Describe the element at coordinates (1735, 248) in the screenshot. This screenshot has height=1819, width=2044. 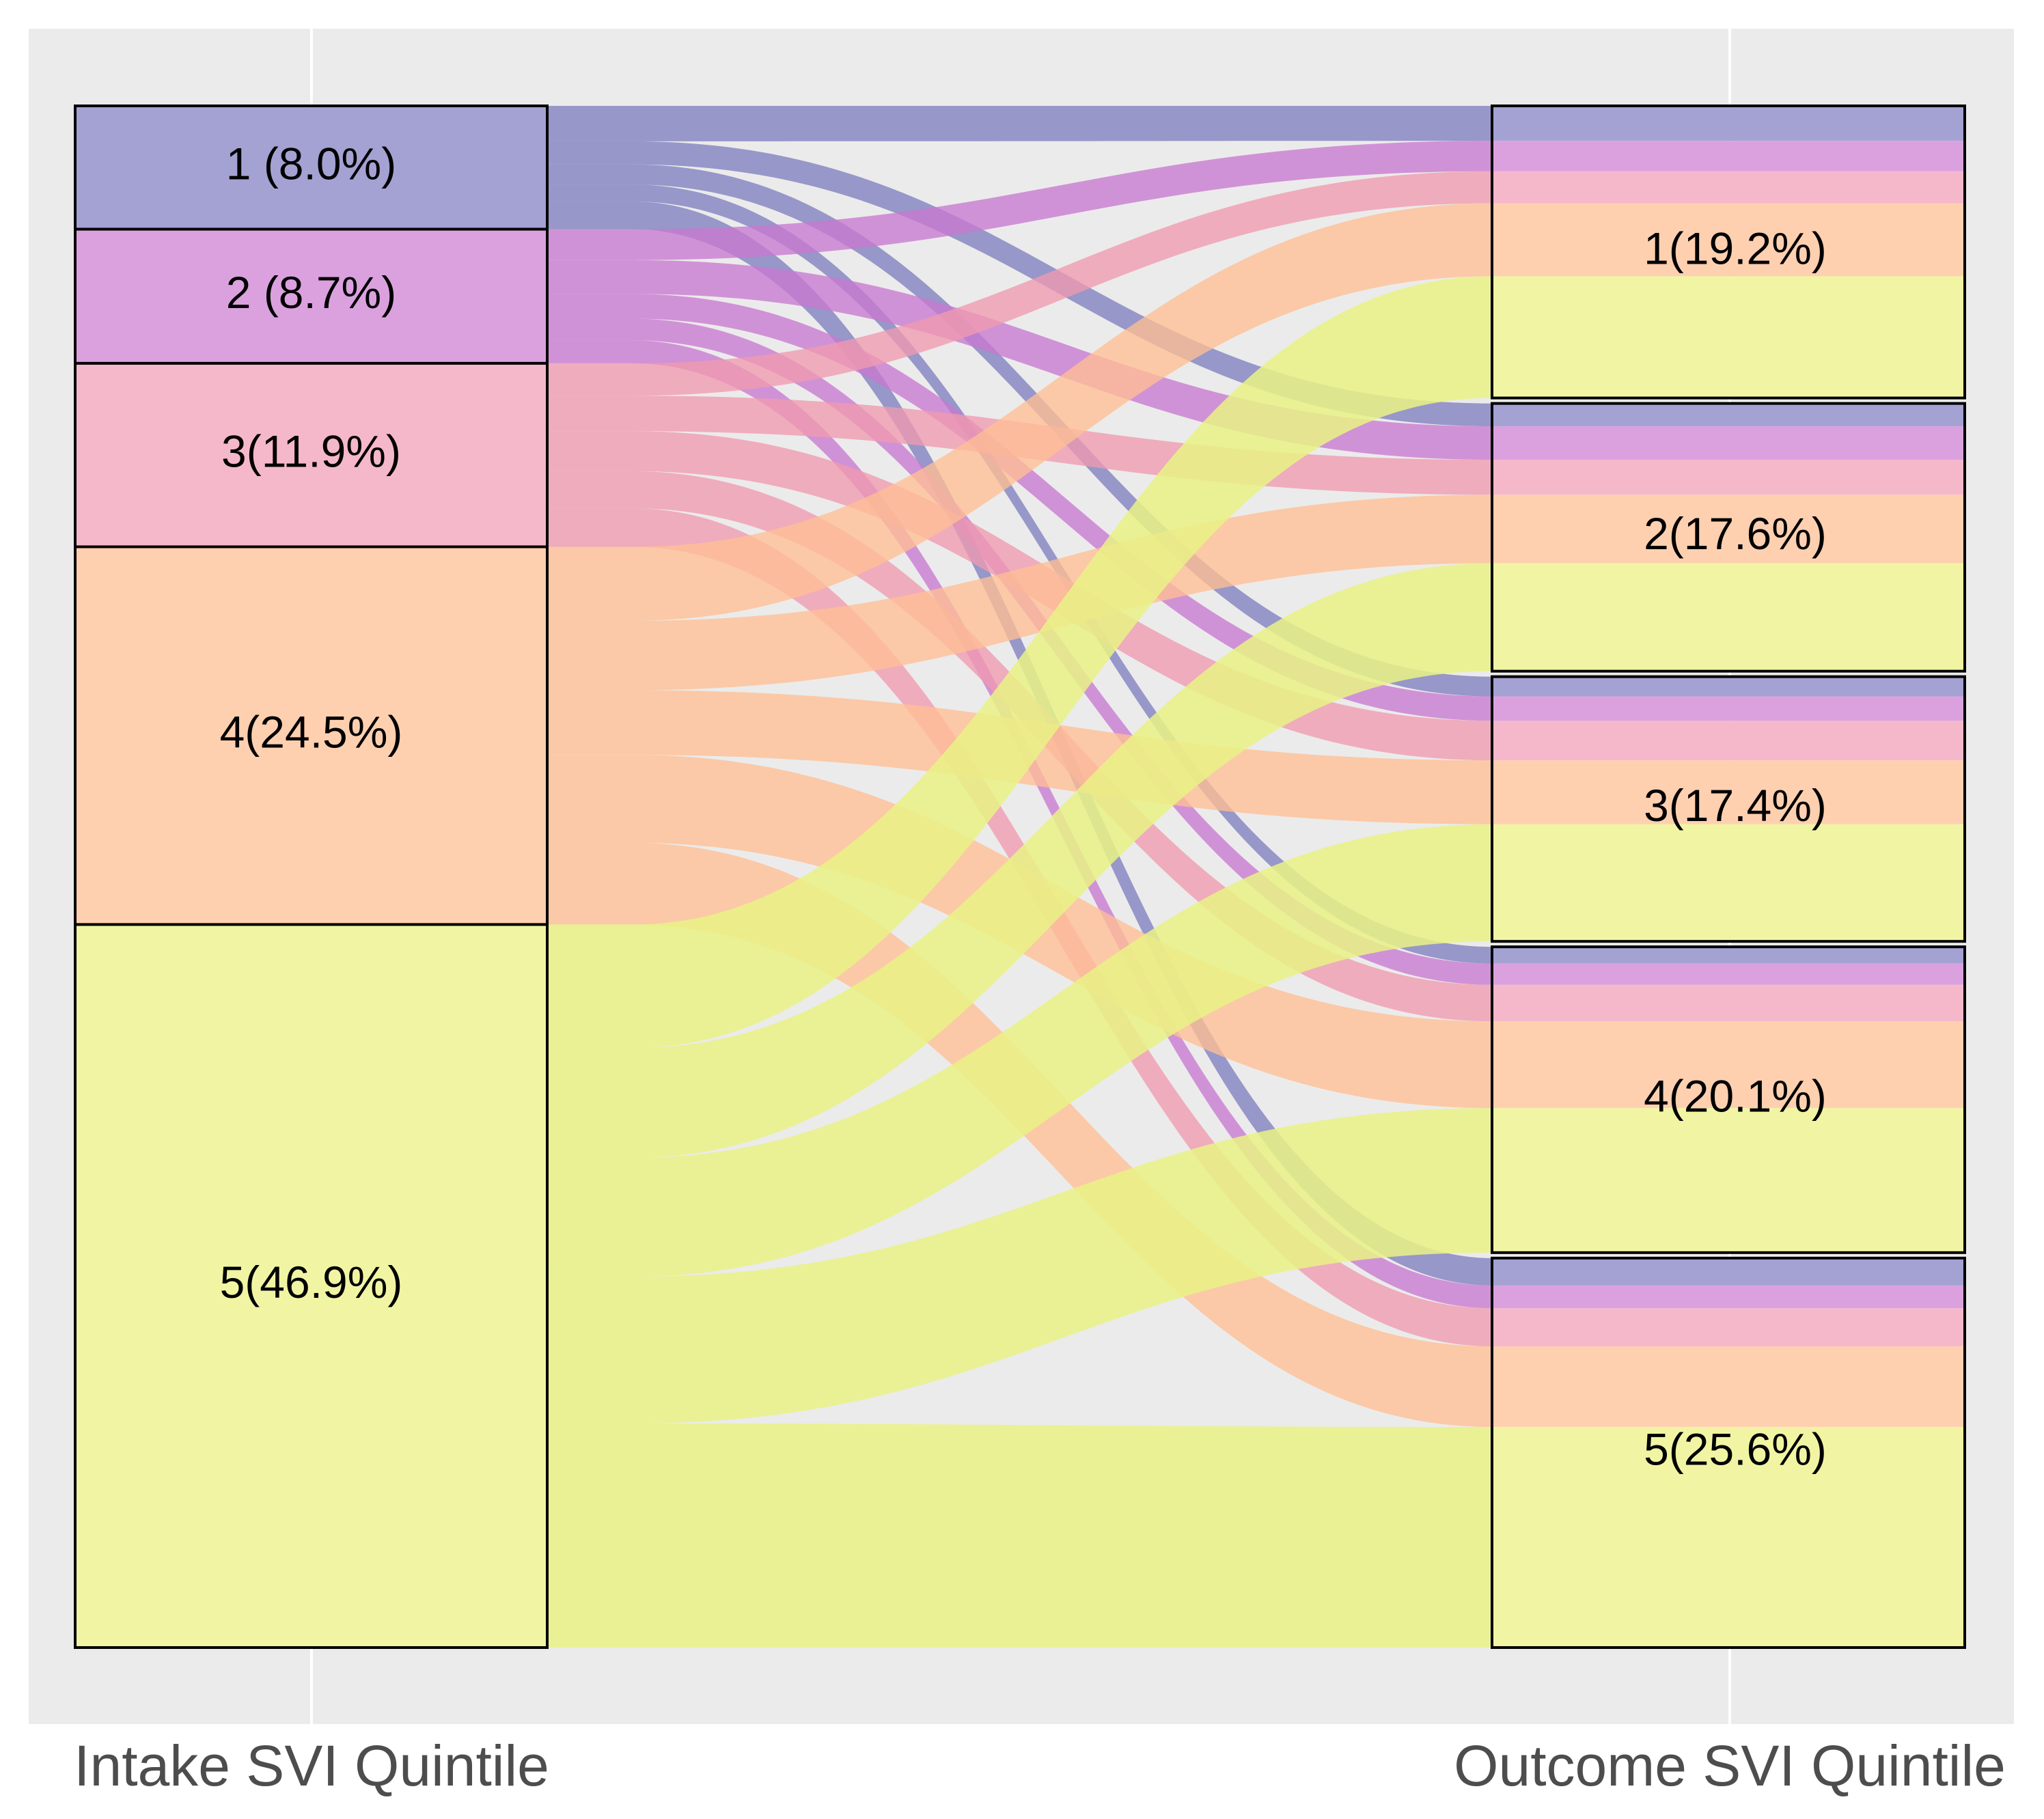
I see `outcome-node-label-1: 1(19.2%)` at that location.